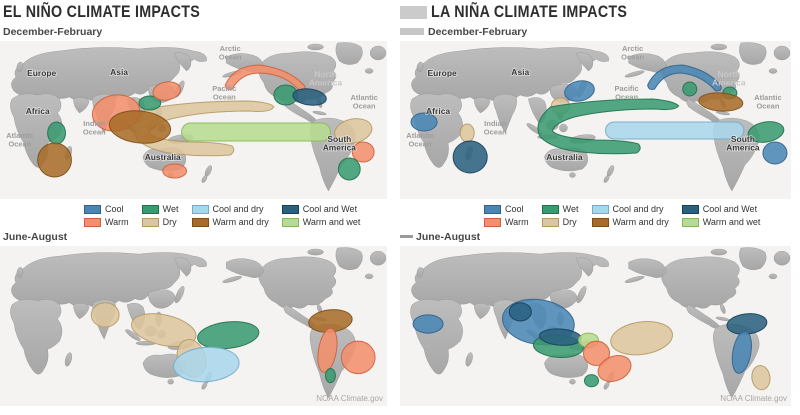  What do you see at coordinates (600, 31) in the screenshot?
I see `la-nina-djf-row: December-February` at bounding box center [600, 31].